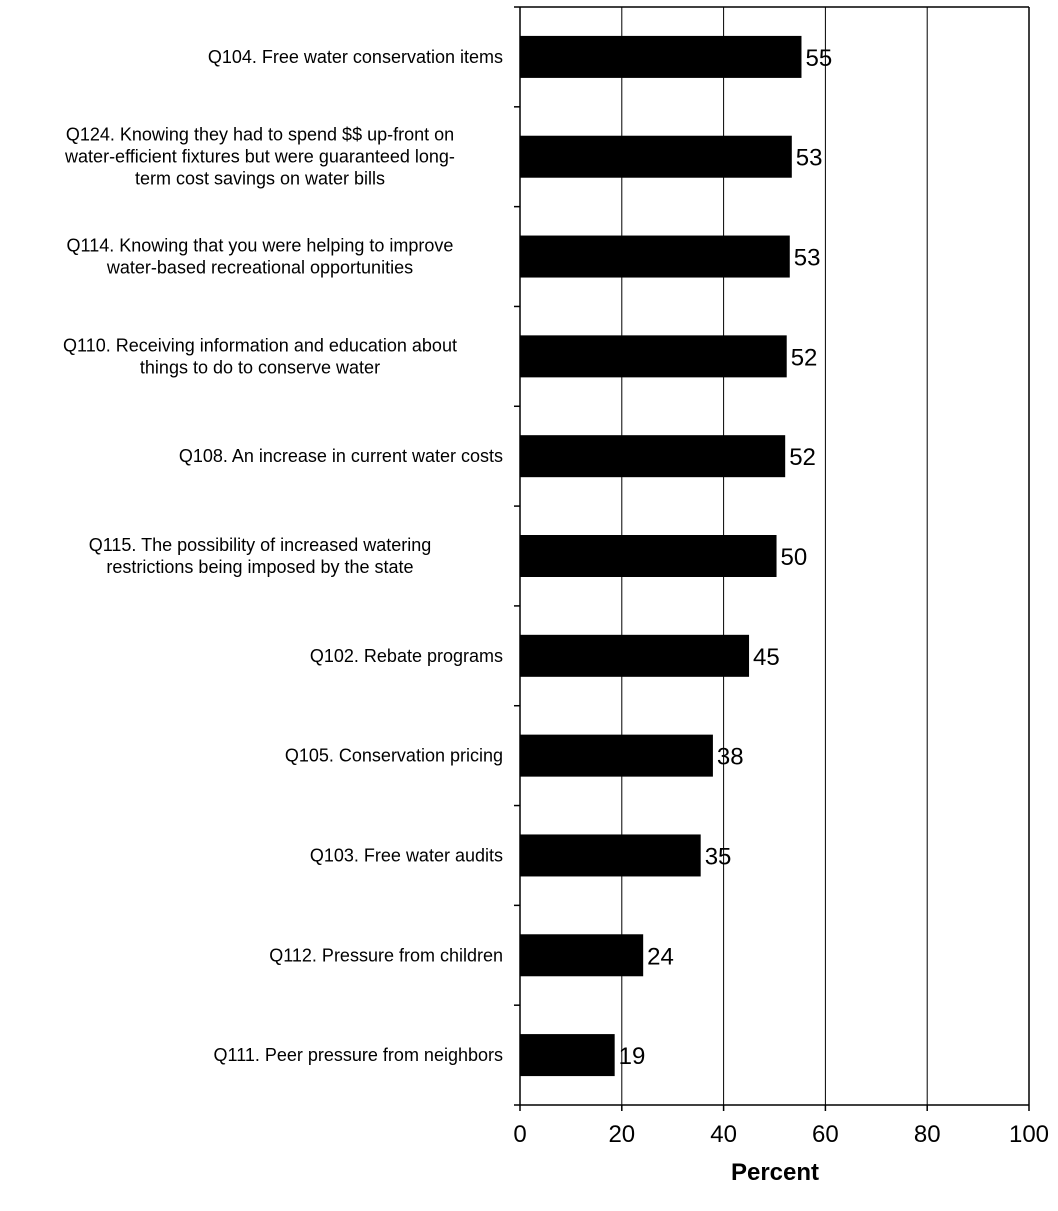 This screenshot has height=1211, width=1058. I want to click on category-label-line: Q112. Pressure from children, so click(386, 955).